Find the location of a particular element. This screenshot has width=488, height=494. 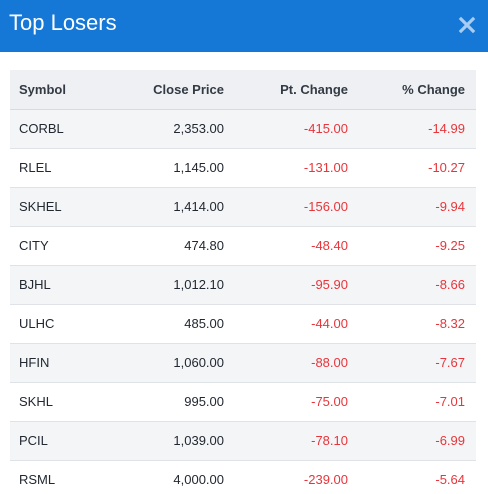

pct-change-cell: -14.99 is located at coordinates (446, 128).